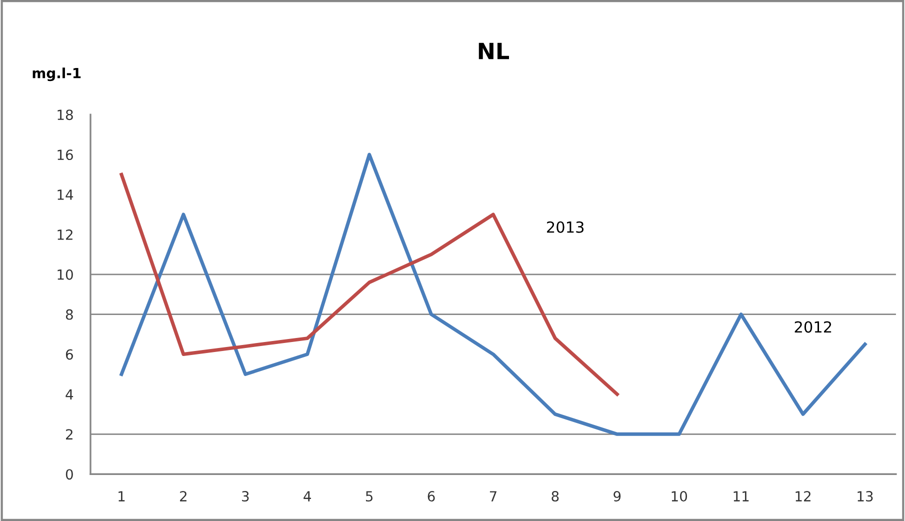 The width and height of the screenshot is (905, 521). Describe the element at coordinates (65, 115) in the screenshot. I see `y-tick-label: 18` at that location.